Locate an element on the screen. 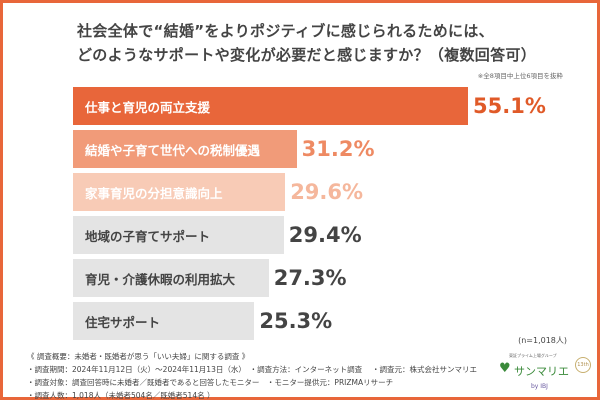  leaf-icon: ♥ is located at coordinates (505, 368).